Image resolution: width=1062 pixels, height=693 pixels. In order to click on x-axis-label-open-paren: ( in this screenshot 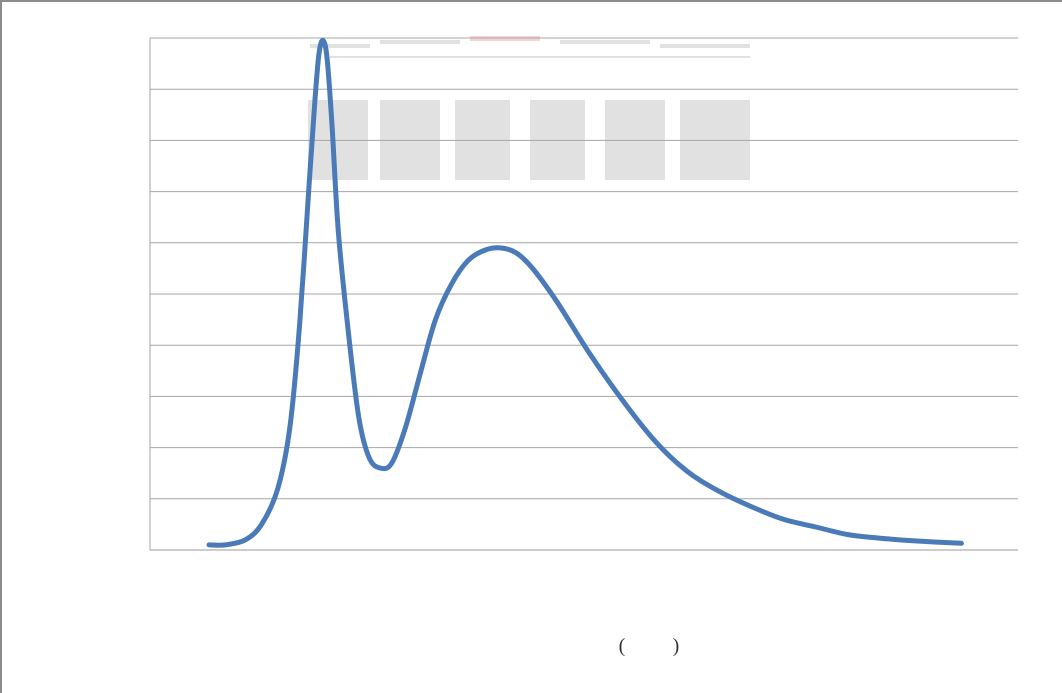, I will do `click(622, 646)`.